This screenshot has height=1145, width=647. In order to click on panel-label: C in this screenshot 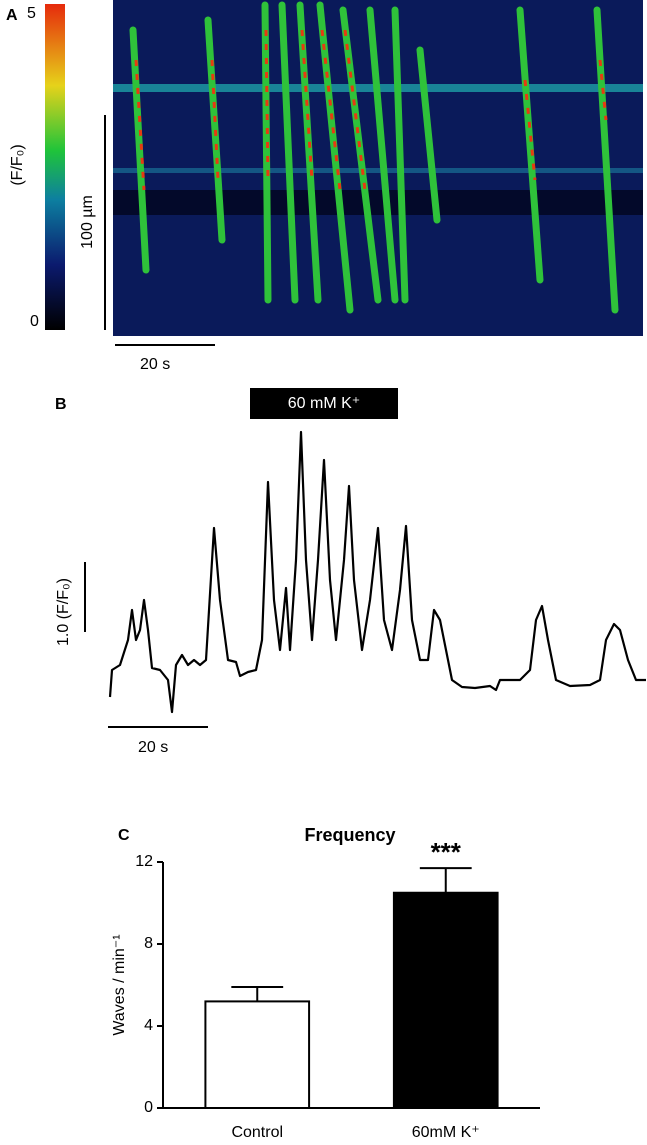, I will do `click(124, 835)`.